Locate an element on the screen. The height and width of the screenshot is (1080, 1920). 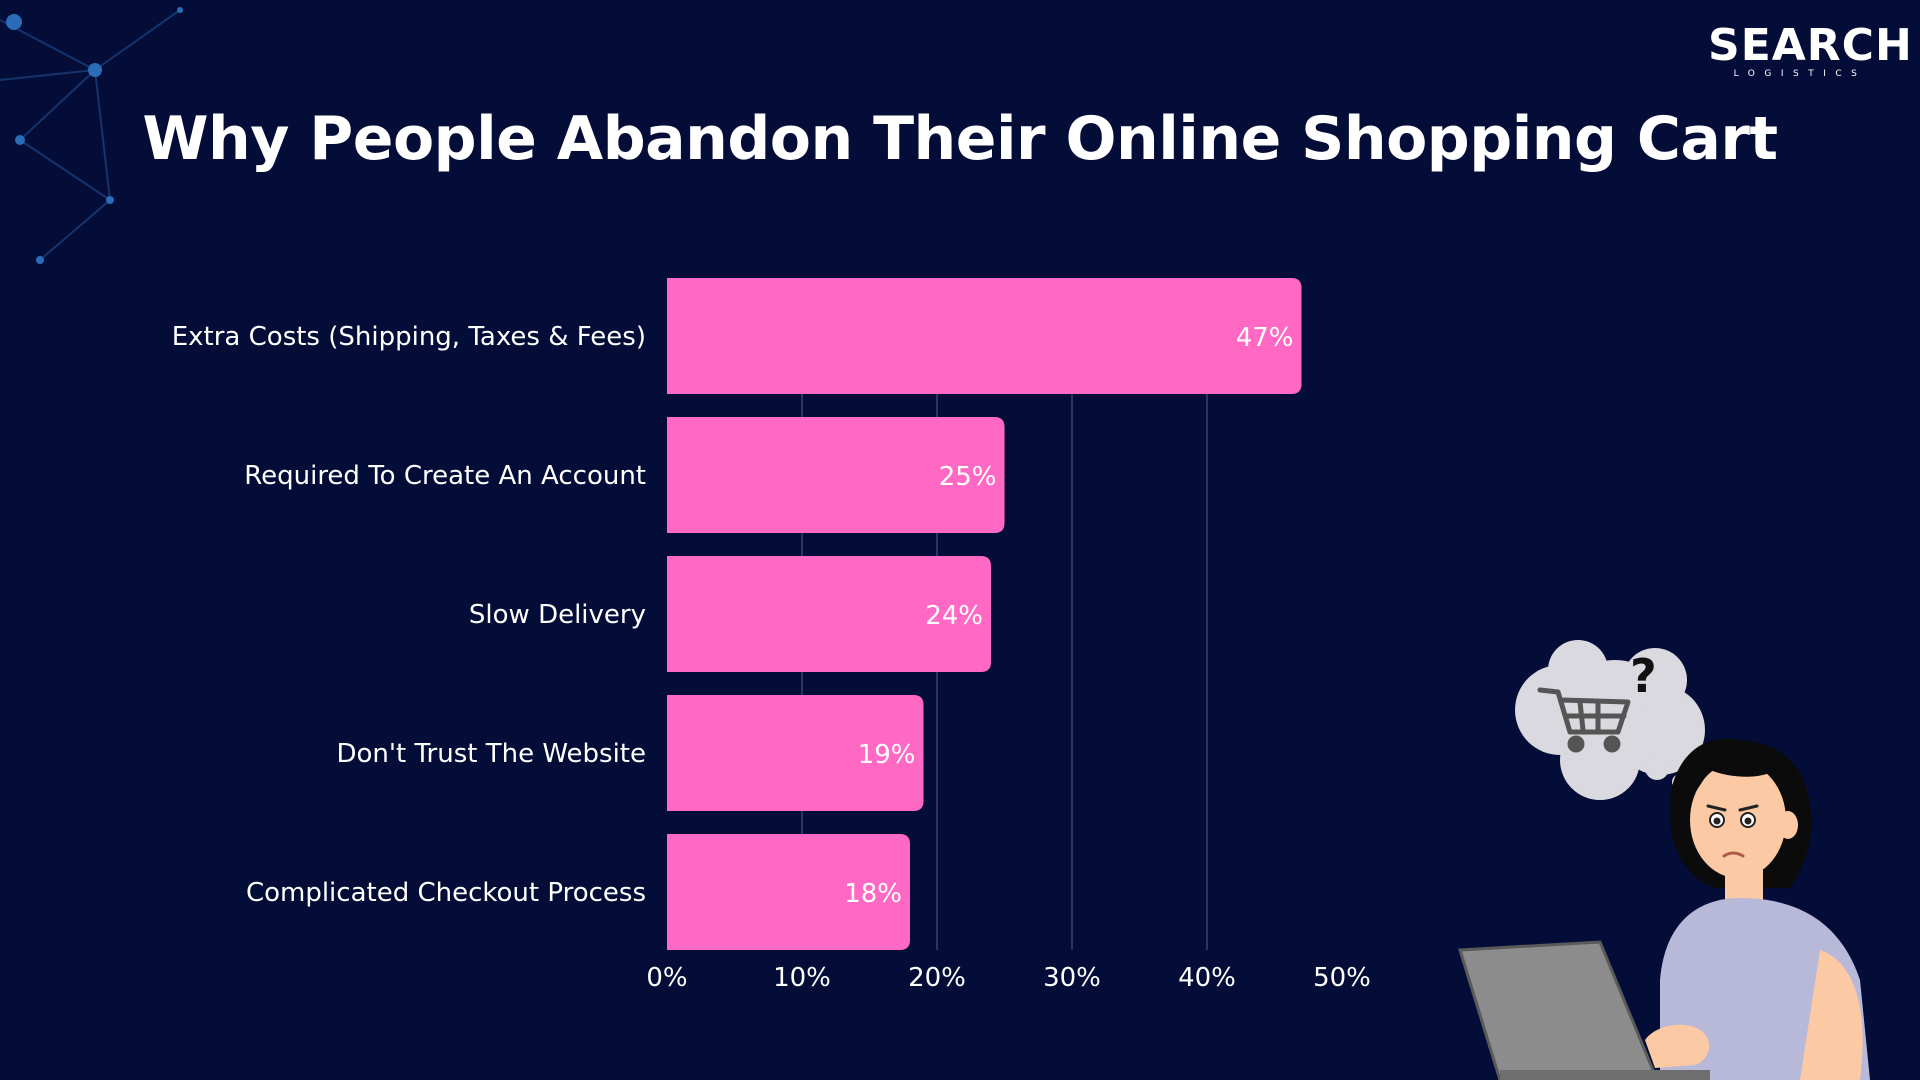
hand is located at coordinates (1677, 1046).